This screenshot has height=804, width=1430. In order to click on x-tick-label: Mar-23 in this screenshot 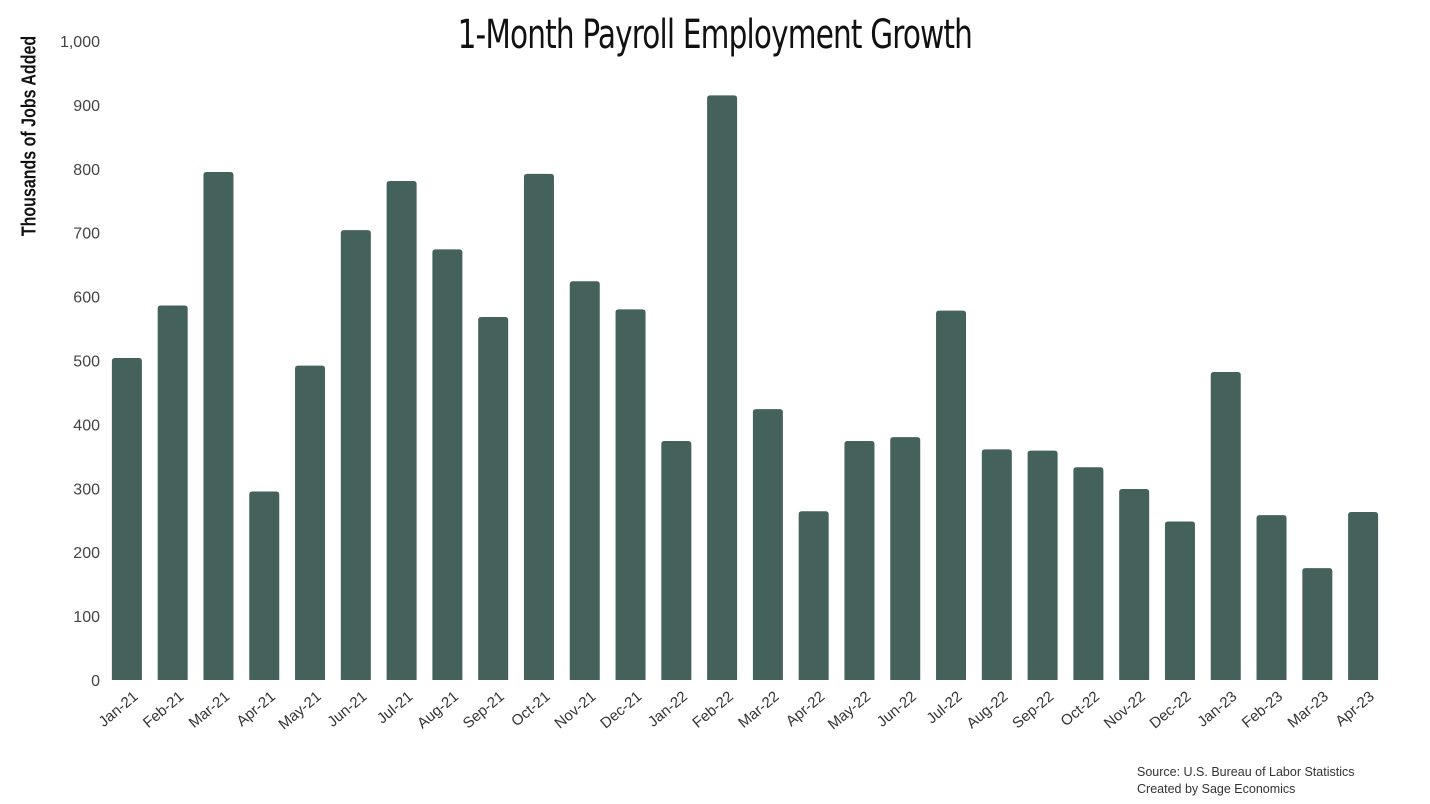, I will do `click(1308, 710)`.